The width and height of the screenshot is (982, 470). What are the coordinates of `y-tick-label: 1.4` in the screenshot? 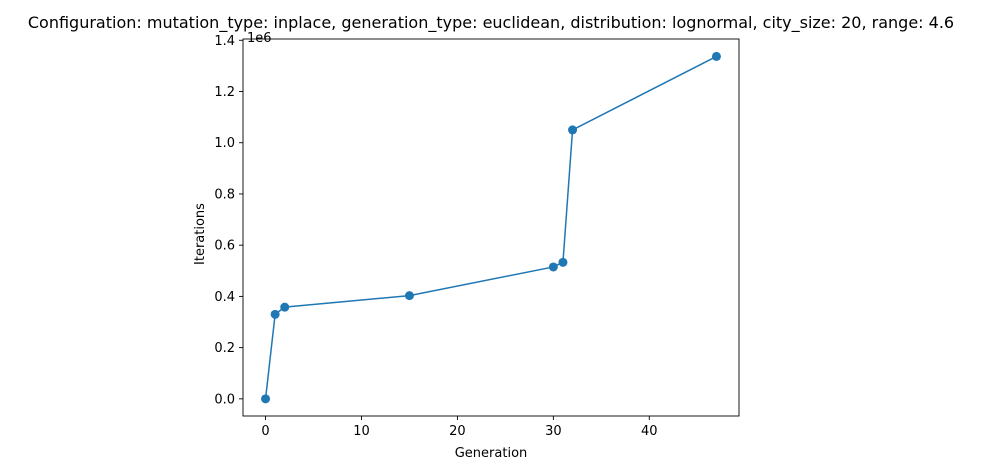 It's located at (224, 41).